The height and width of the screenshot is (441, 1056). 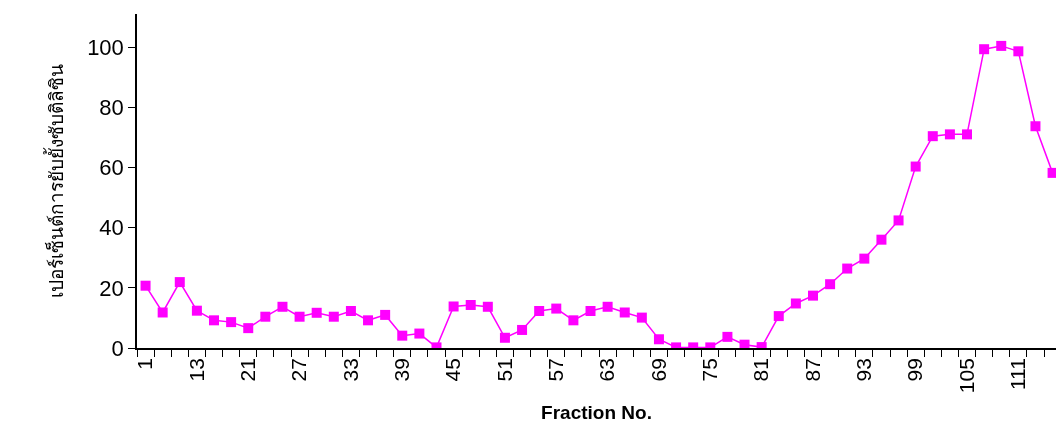 What do you see at coordinates (350, 370) in the screenshot?
I see `x-tick-label: 33` at bounding box center [350, 370].